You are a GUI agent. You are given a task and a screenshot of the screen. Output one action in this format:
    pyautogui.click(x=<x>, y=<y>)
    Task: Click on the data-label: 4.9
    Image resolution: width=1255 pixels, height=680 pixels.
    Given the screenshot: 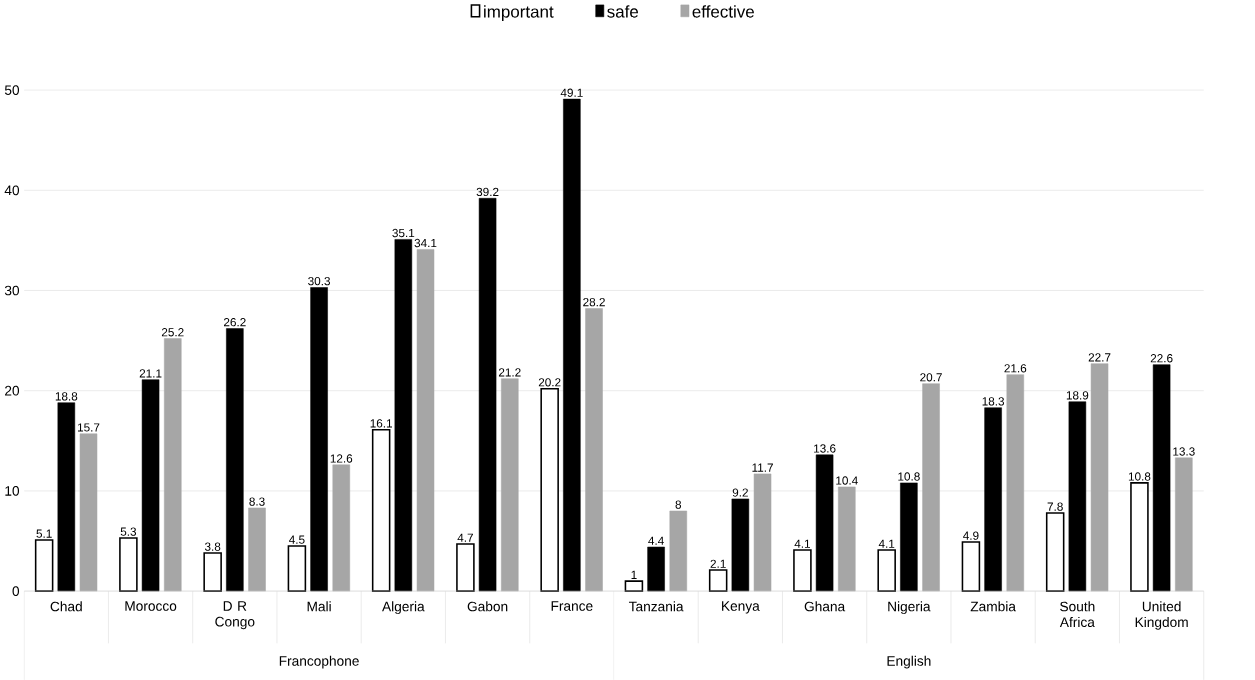 What is the action you would take?
    pyautogui.click(x=971, y=535)
    